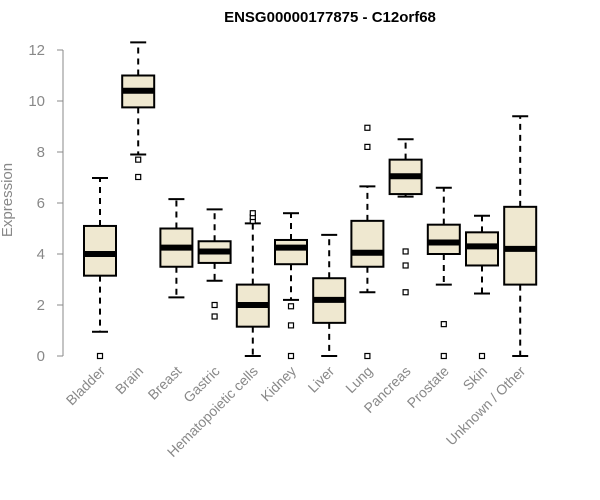 The image size is (600, 500). I want to click on box-skin, so click(482, 287).